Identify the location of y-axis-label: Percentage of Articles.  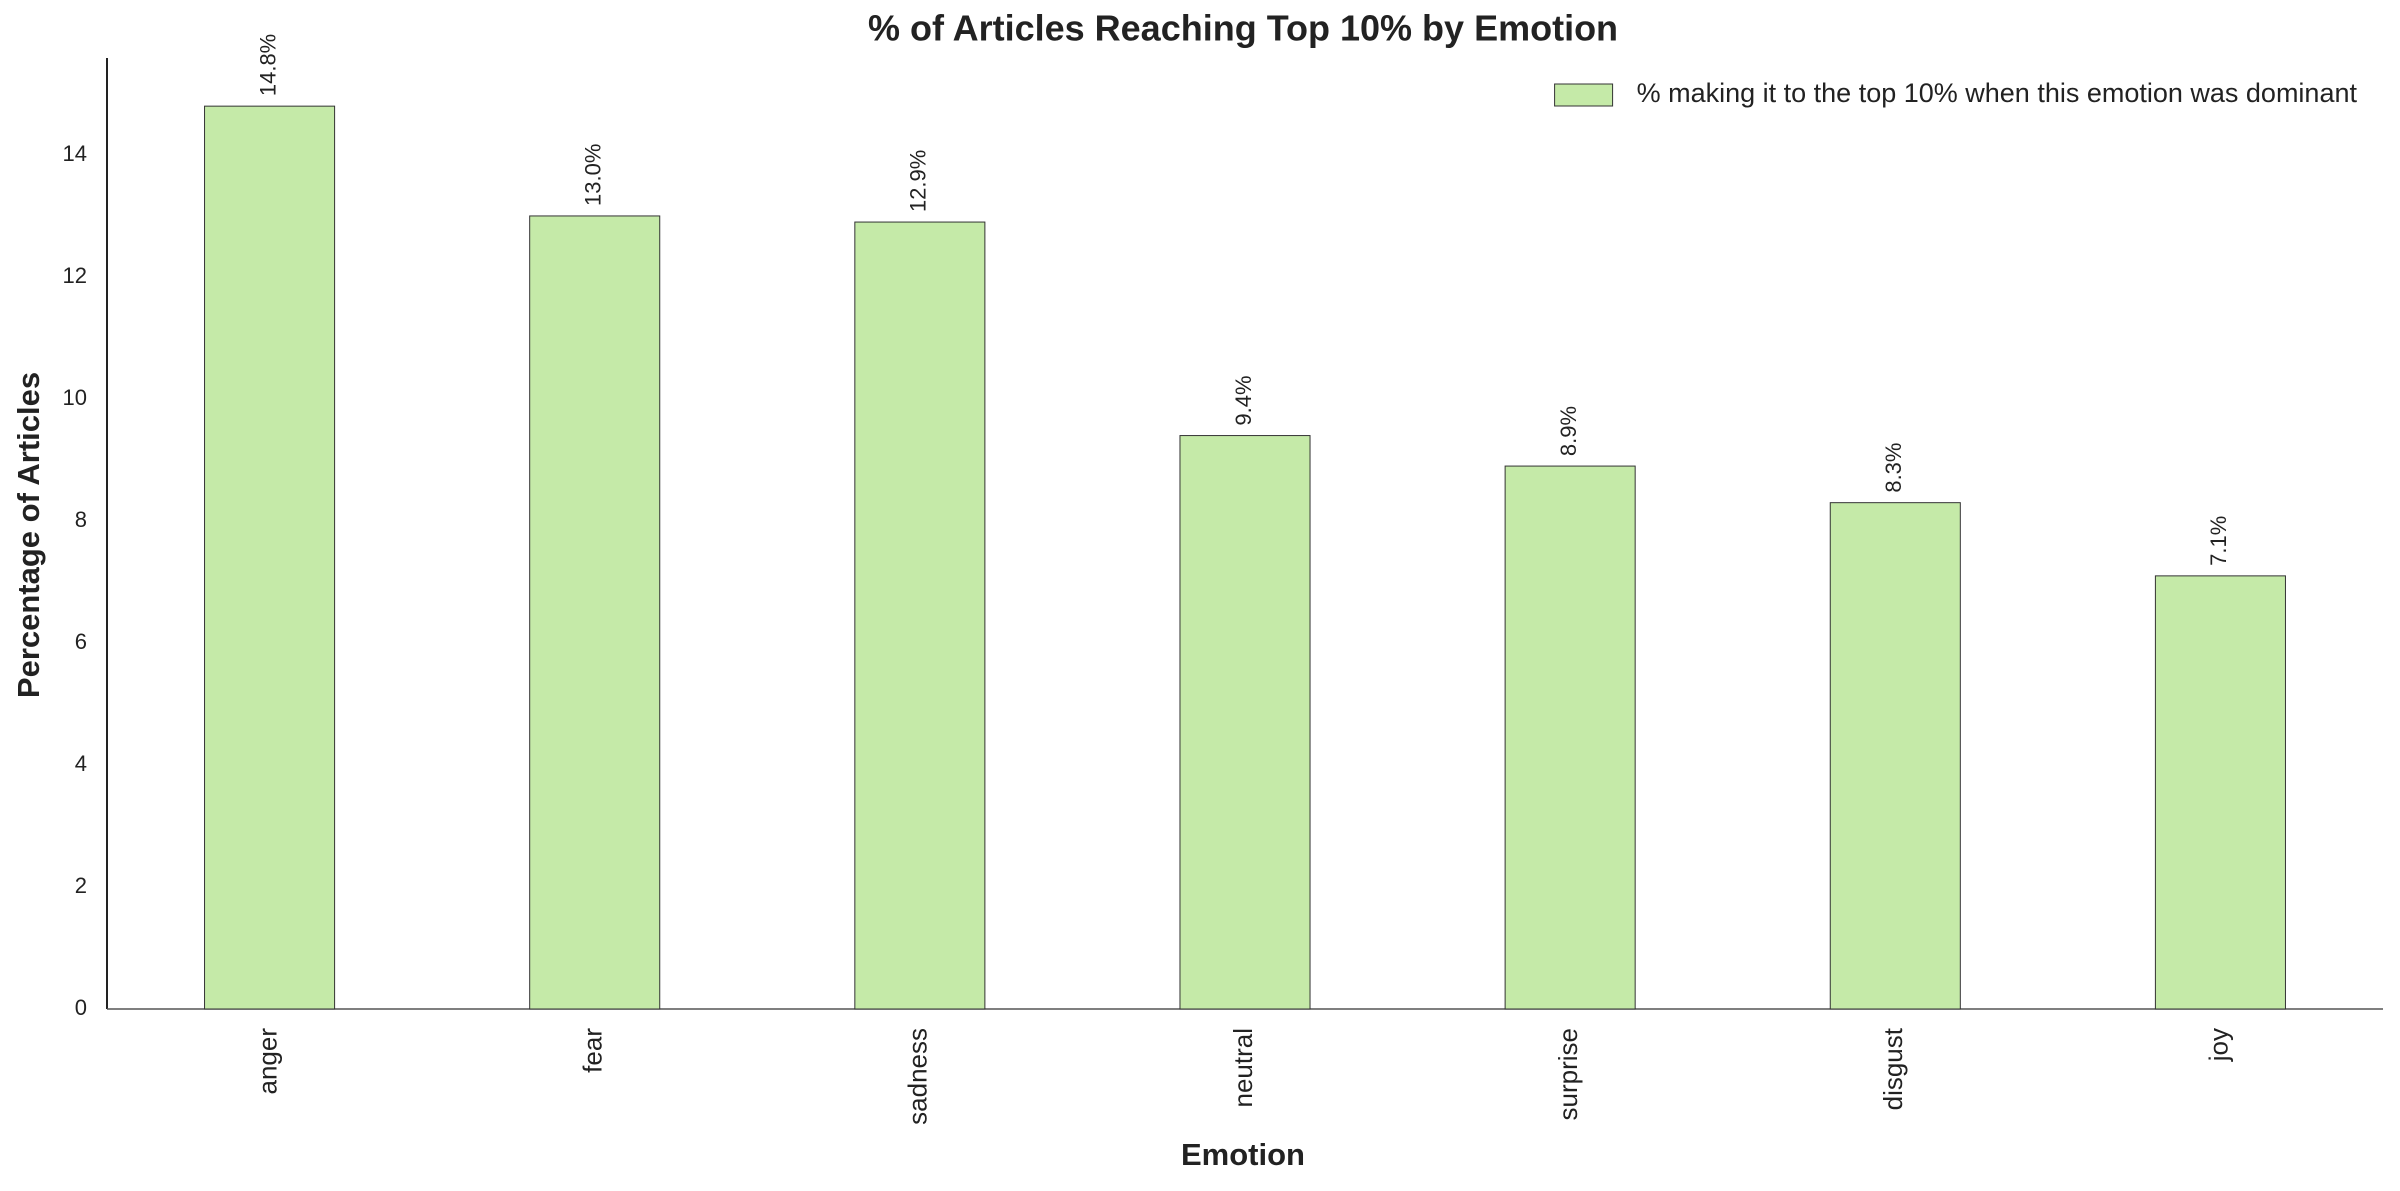
(28, 535).